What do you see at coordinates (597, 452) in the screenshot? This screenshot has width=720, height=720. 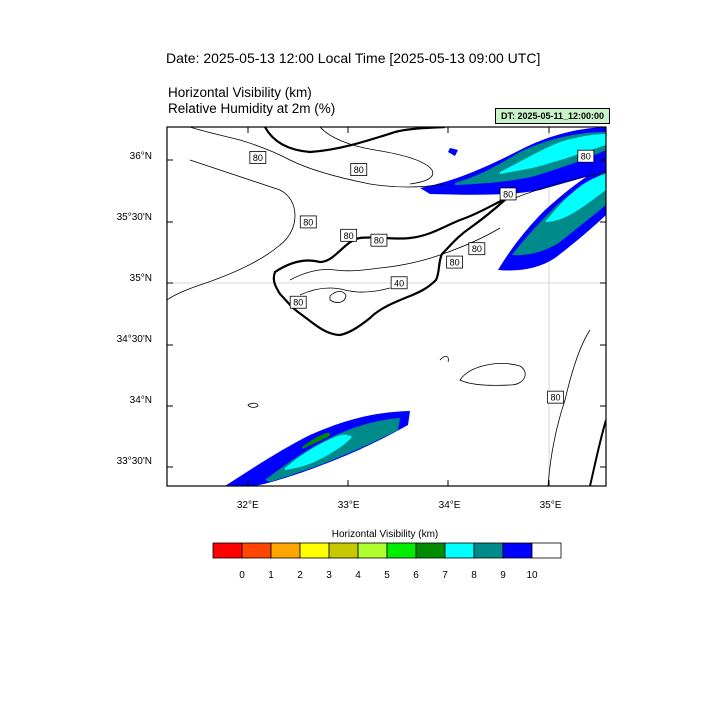 I see `syria-coast` at bounding box center [597, 452].